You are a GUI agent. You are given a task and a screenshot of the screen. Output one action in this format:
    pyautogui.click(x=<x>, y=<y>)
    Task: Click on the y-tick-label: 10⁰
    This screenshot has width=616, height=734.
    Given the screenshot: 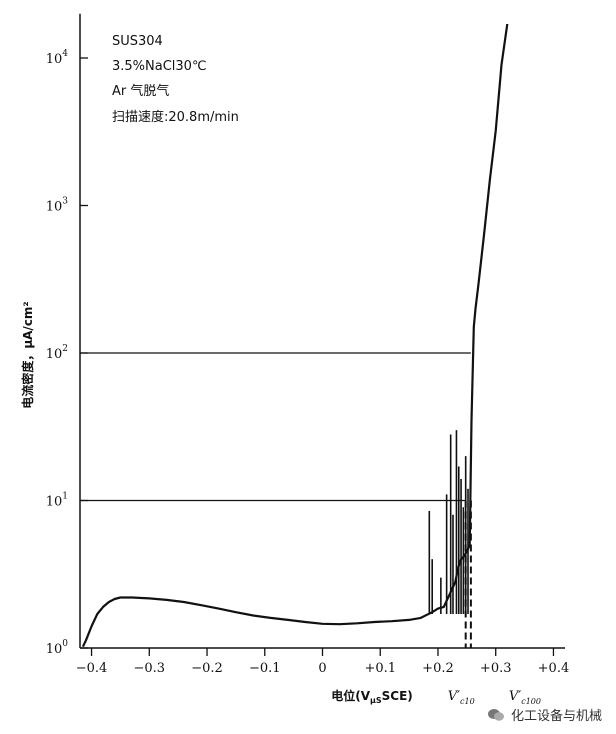 What is the action you would take?
    pyautogui.click(x=57, y=648)
    